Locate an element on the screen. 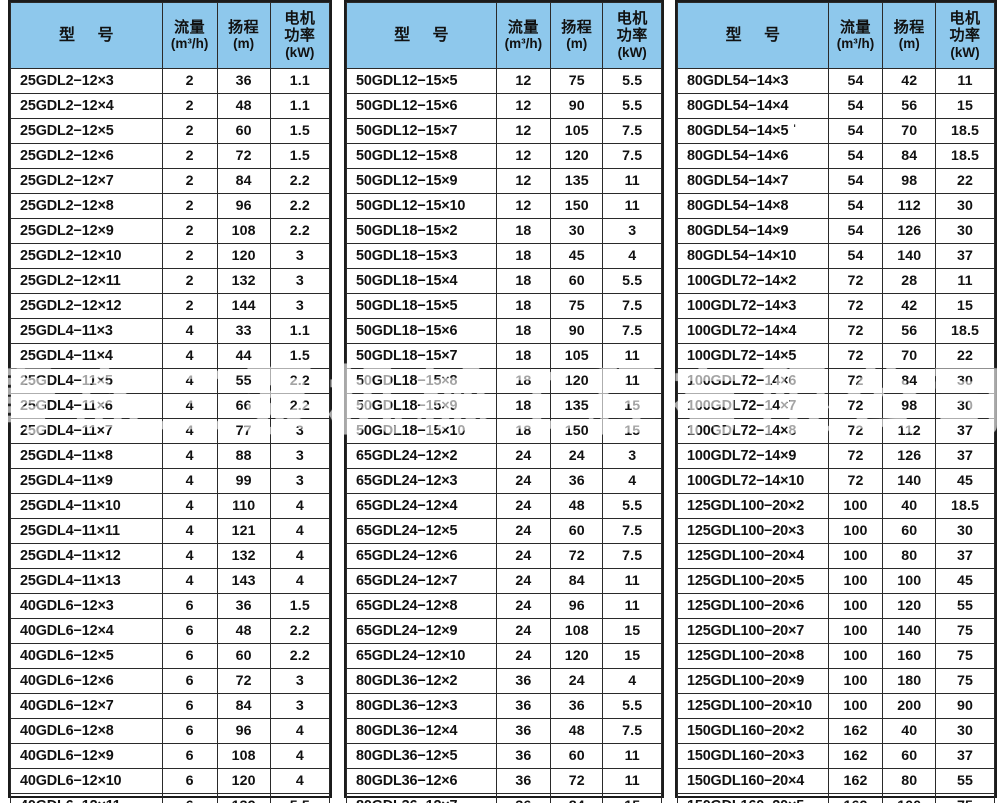 The image size is (1000, 803). table-row: 65GDL24−12×5 24 60 7.5 is located at coordinates (504, 531).